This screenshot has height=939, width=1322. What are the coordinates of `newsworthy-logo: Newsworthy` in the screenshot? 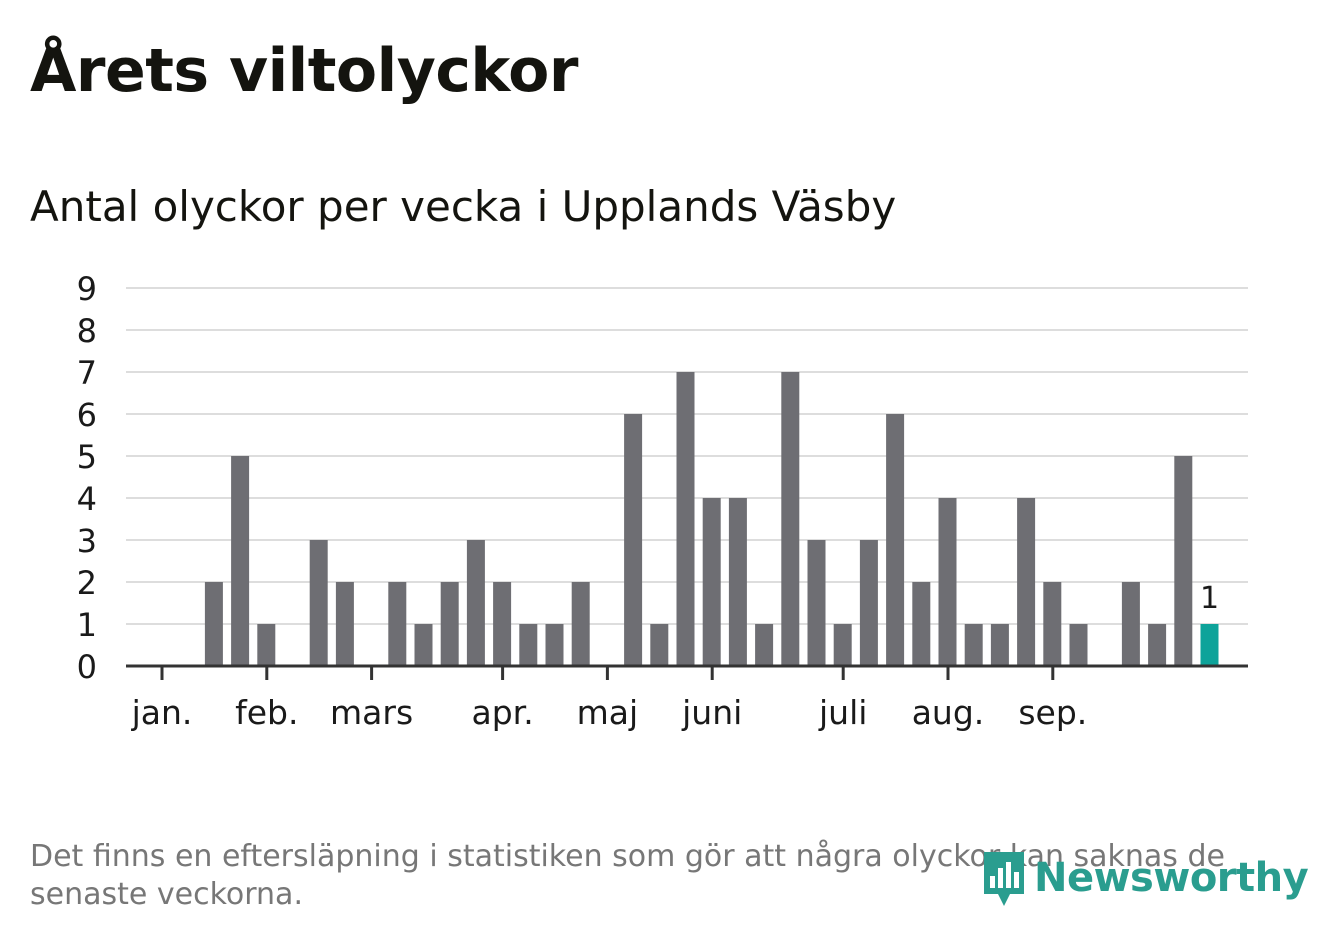 It's located at (1144, 878).